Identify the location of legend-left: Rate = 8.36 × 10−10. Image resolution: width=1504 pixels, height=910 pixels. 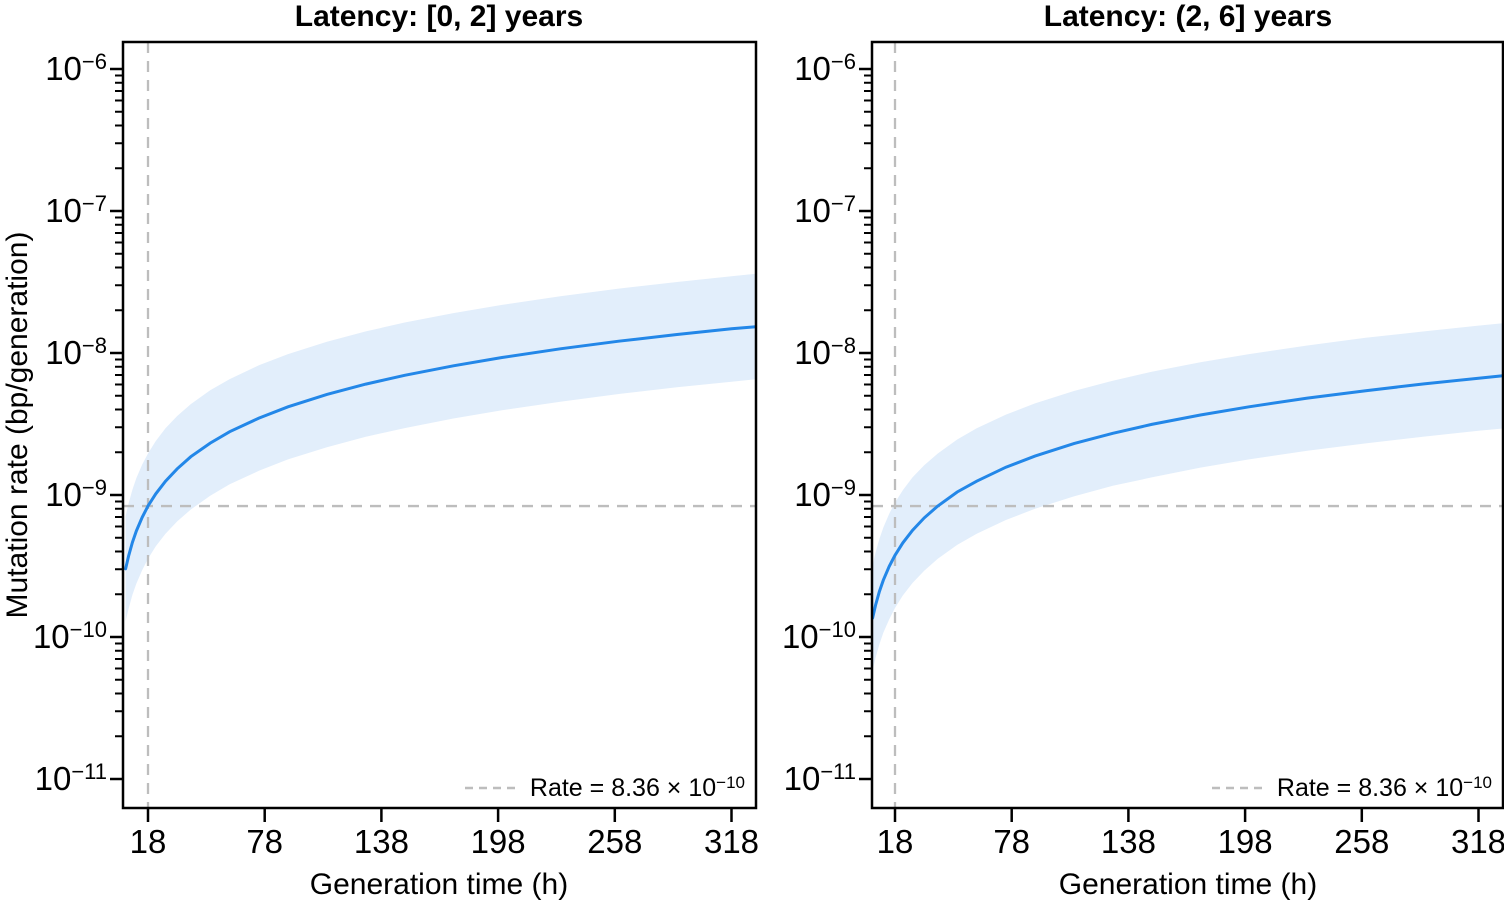
(604, 788).